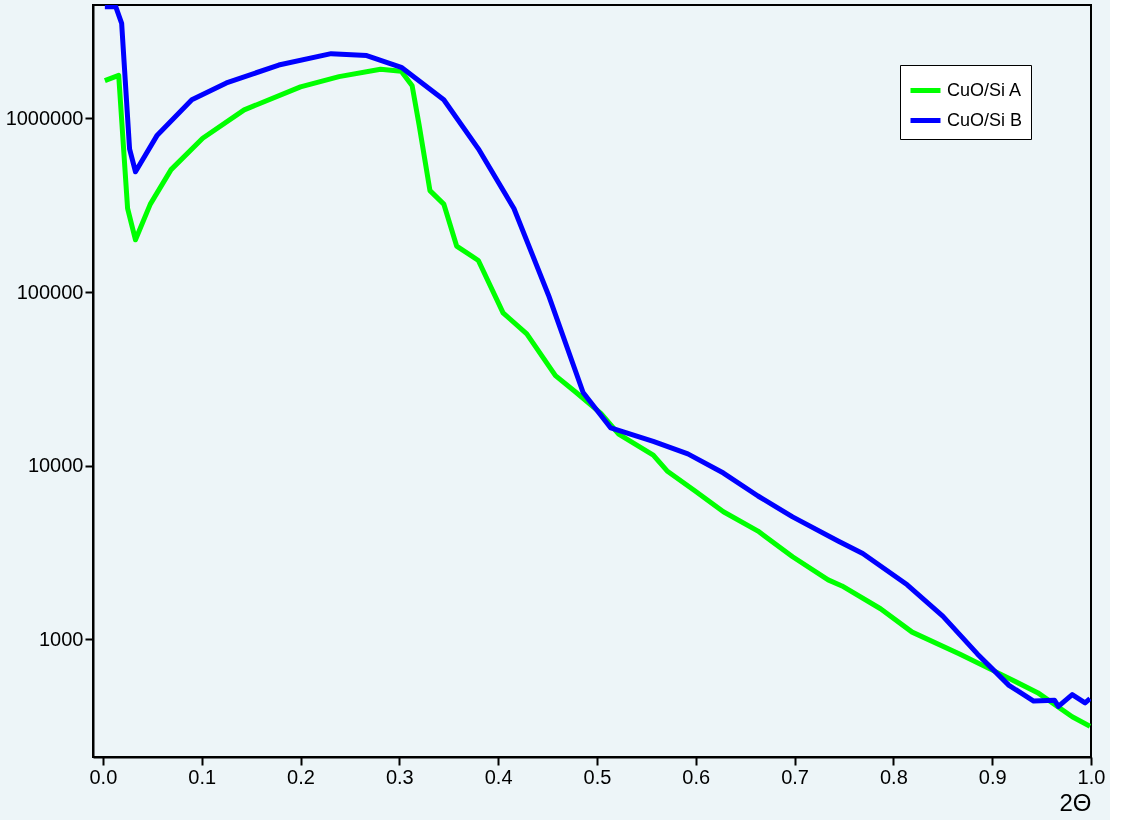  What do you see at coordinates (50, 291) in the screenshot?
I see `y-tick-label: 100000` at bounding box center [50, 291].